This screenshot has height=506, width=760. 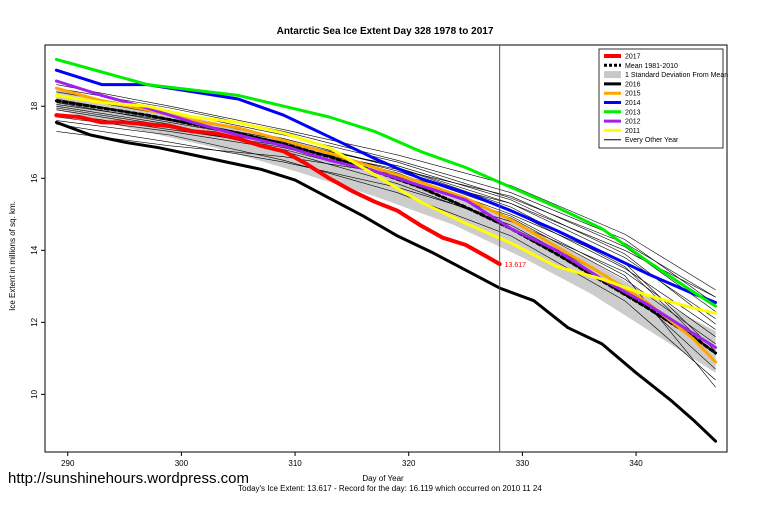 I want to click on legend-label: 2013, so click(x=633, y=112).